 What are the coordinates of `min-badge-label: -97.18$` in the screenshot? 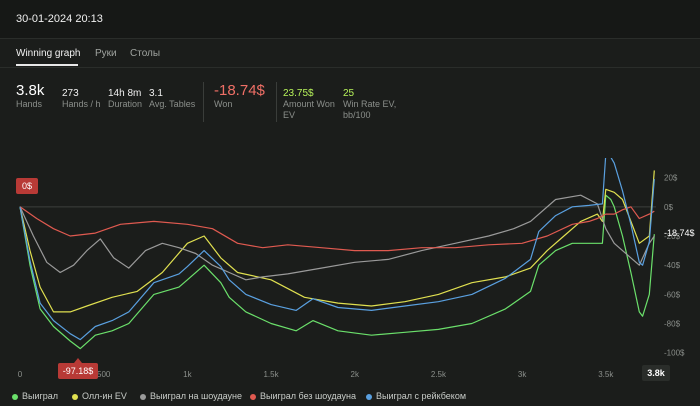 It's located at (78, 371).